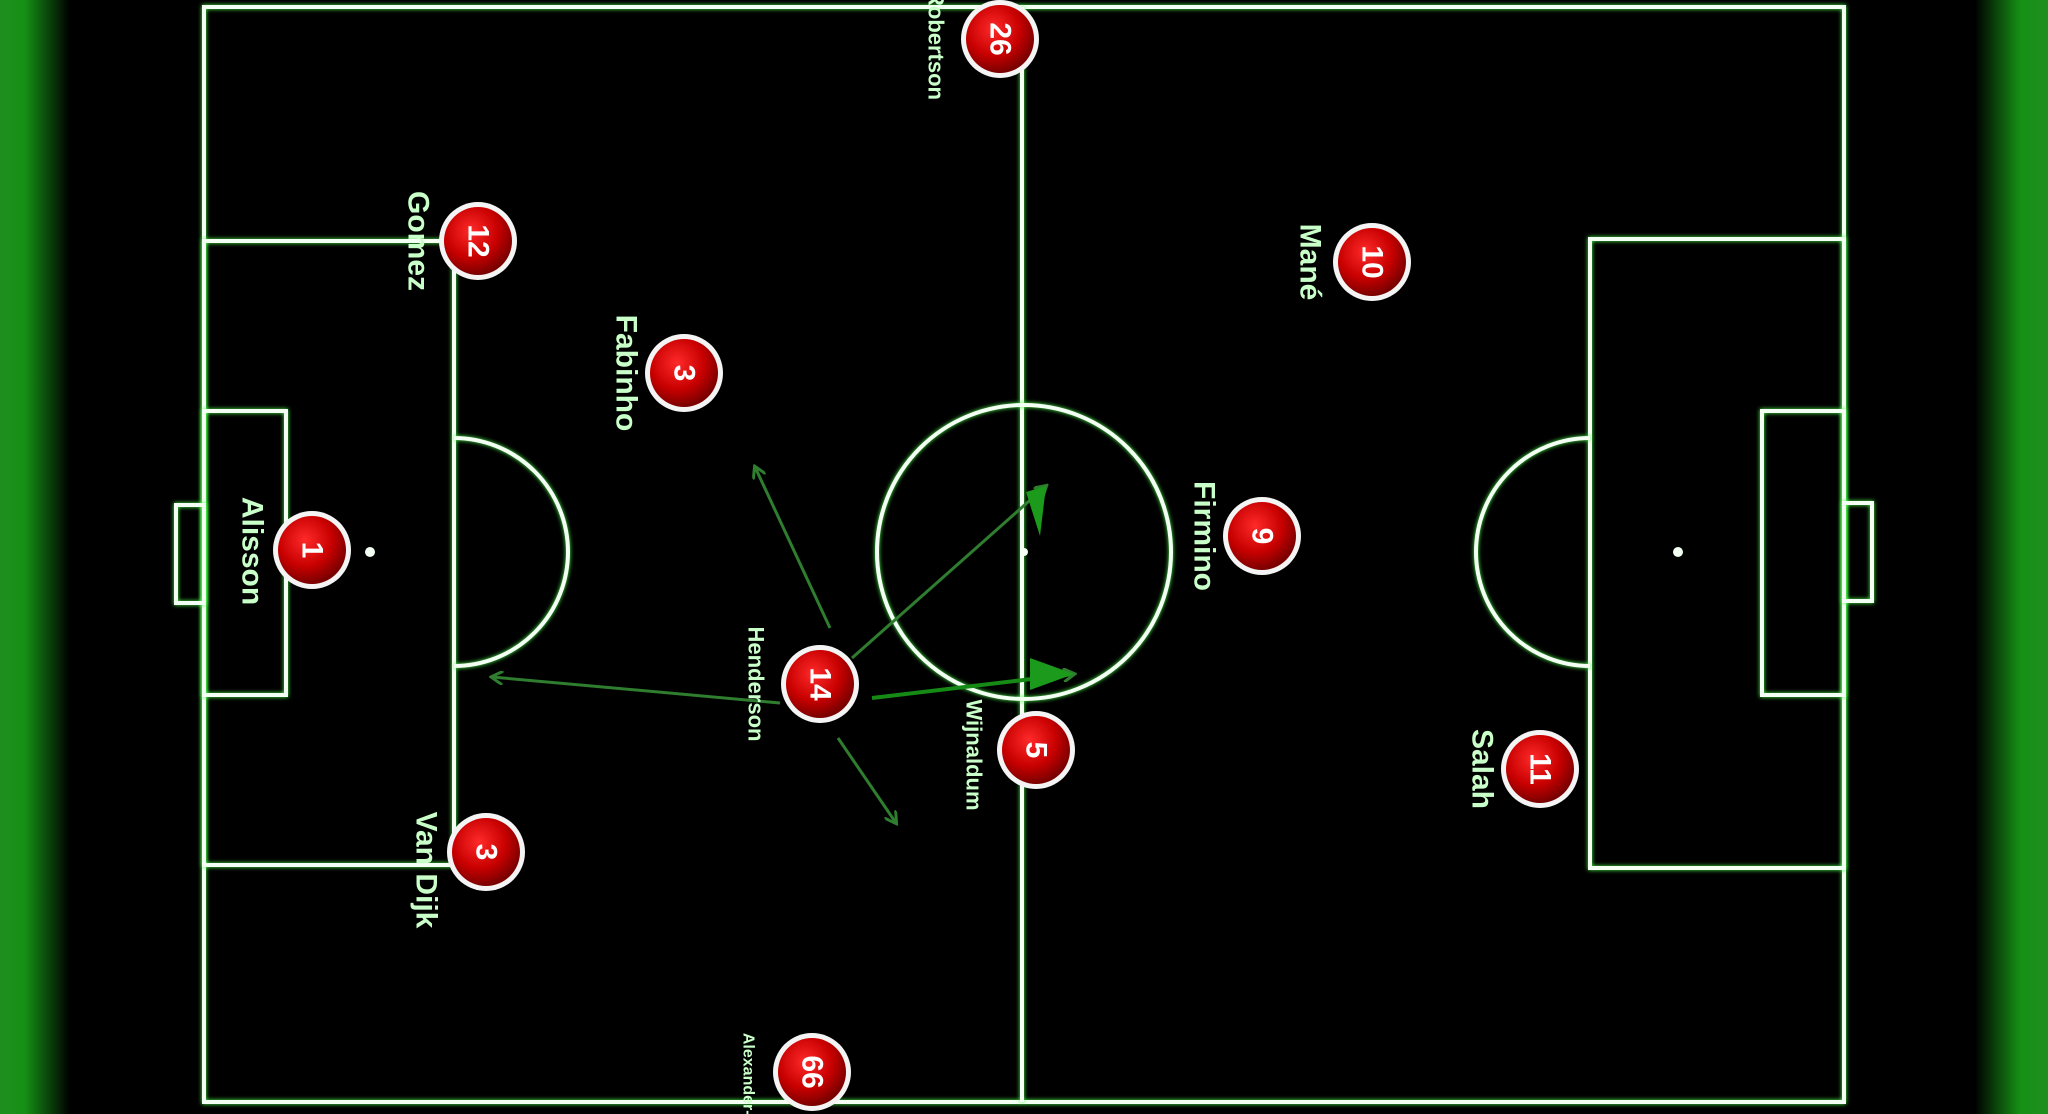  What do you see at coordinates (1858, 552) in the screenshot?
I see `right-goal` at bounding box center [1858, 552].